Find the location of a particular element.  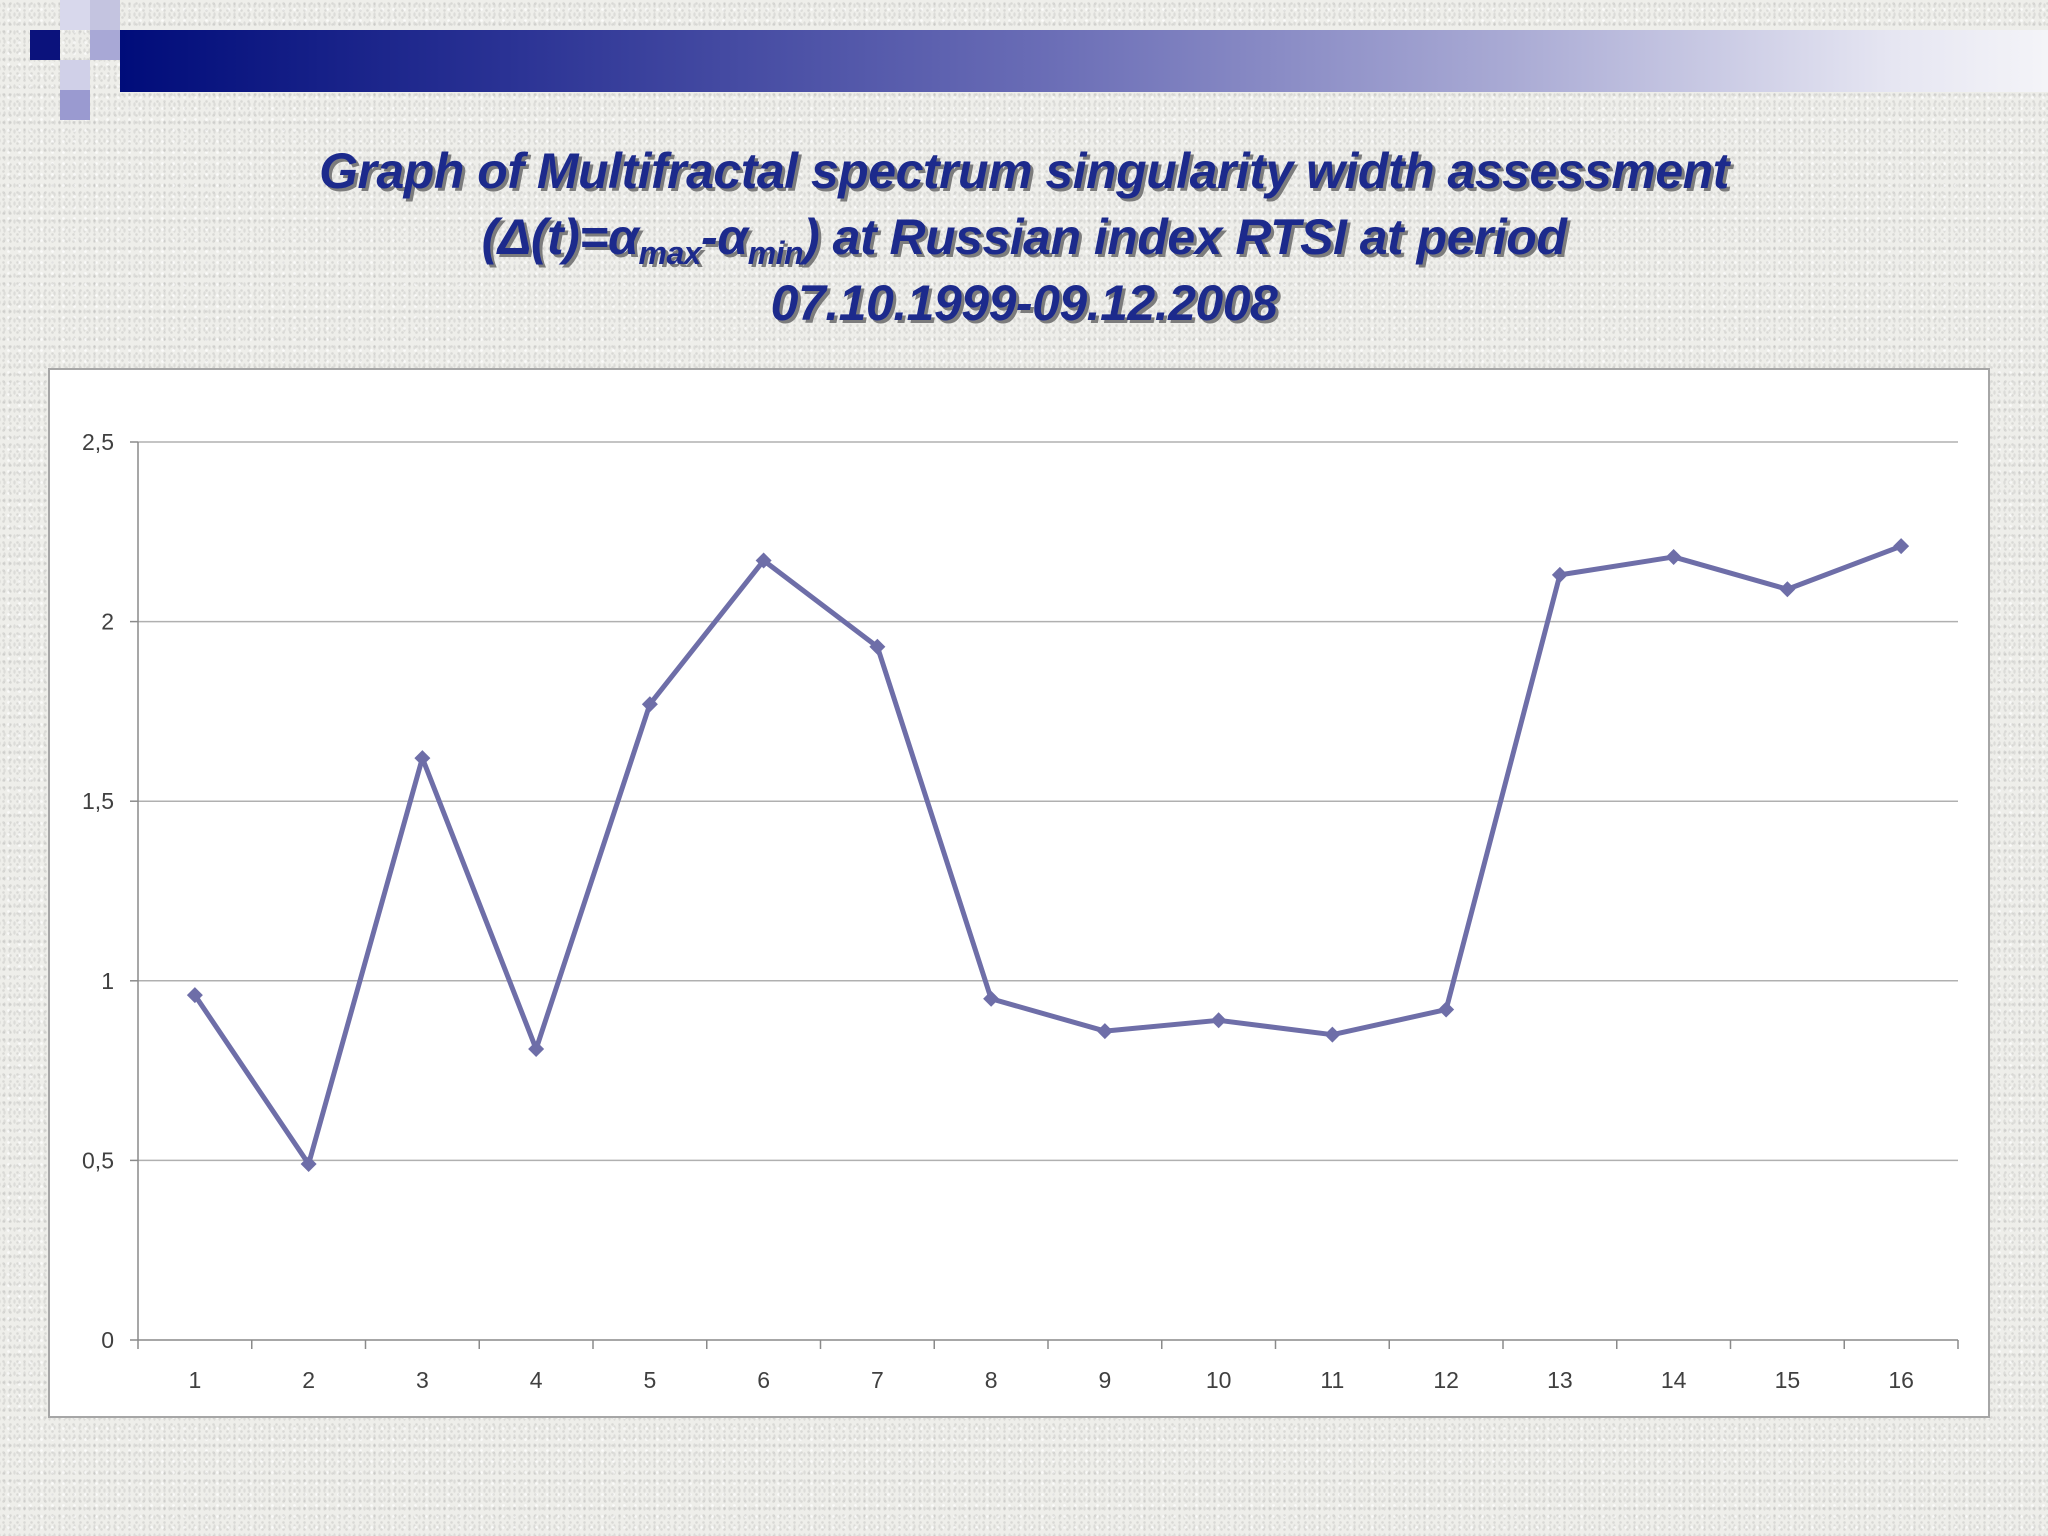

y-tick-label: 2 is located at coordinates (107, 622).